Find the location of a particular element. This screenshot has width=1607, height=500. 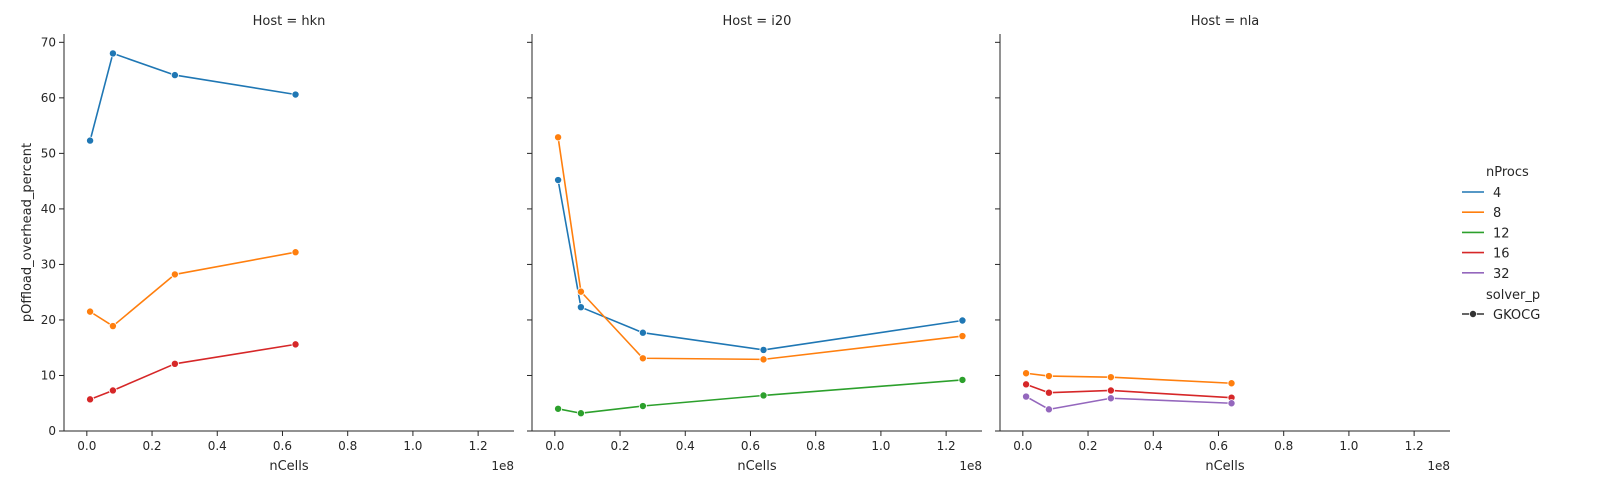

panel-title: Host = i20 is located at coordinates (757, 21).